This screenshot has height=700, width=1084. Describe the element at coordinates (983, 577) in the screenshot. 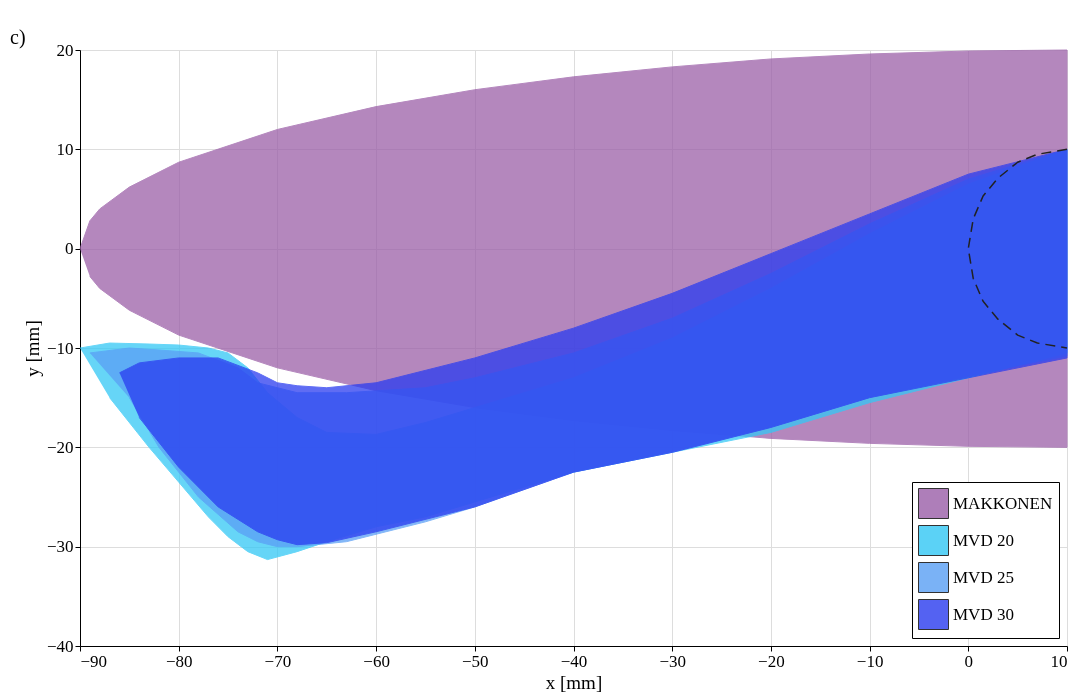

I see `legend-label: MVD 25` at that location.